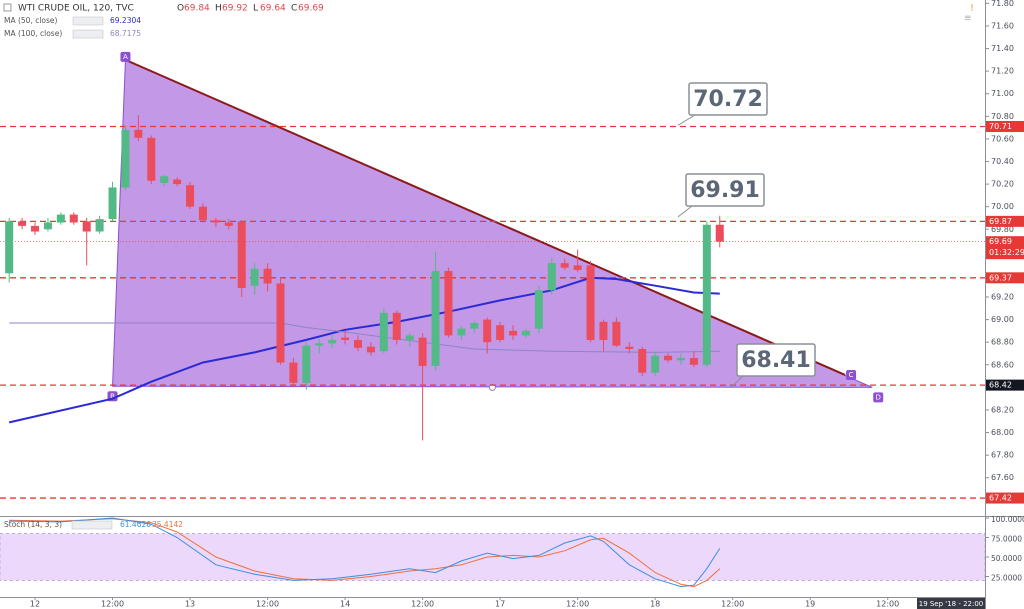  Describe the element at coordinates (1002, 342) in the screenshot. I see `y-tick-label: 68.80` at that location.